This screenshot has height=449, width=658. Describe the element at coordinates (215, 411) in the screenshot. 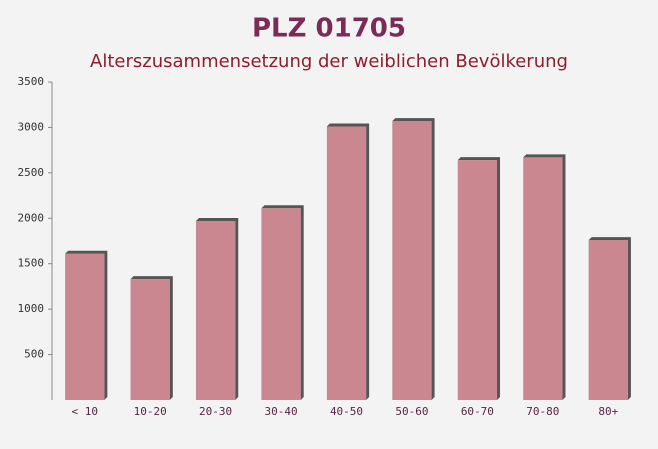

I see `x-tick-label: 20-30` at that location.